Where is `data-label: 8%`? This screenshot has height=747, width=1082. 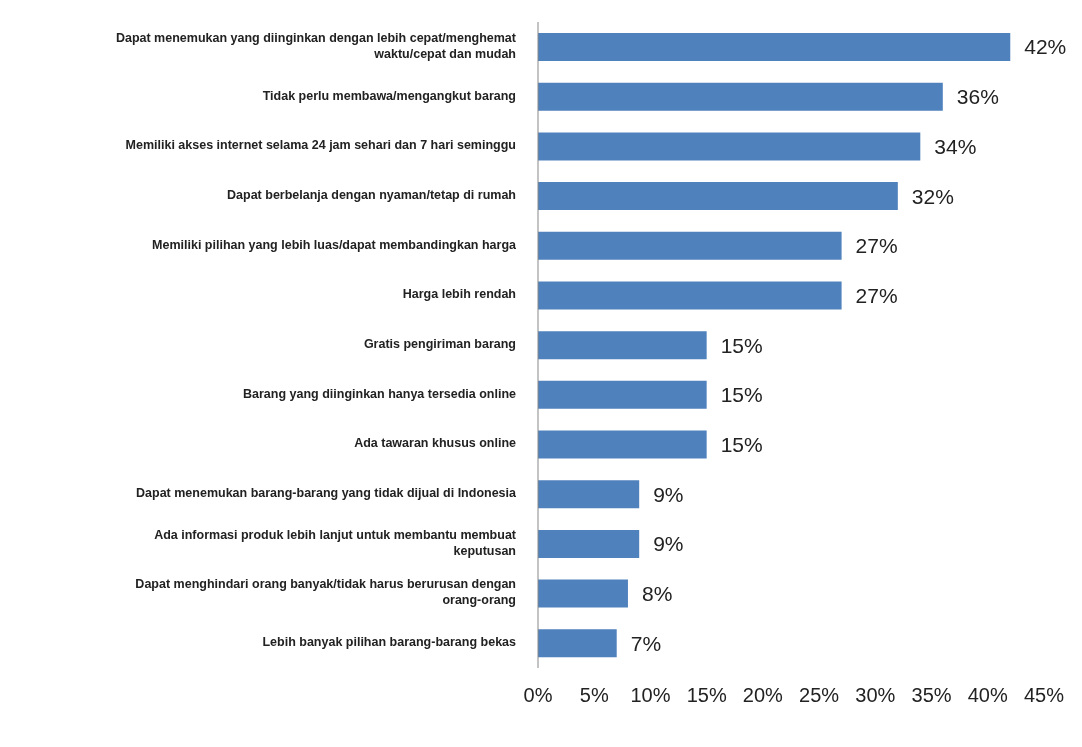
data-label: 8% is located at coordinates (657, 594).